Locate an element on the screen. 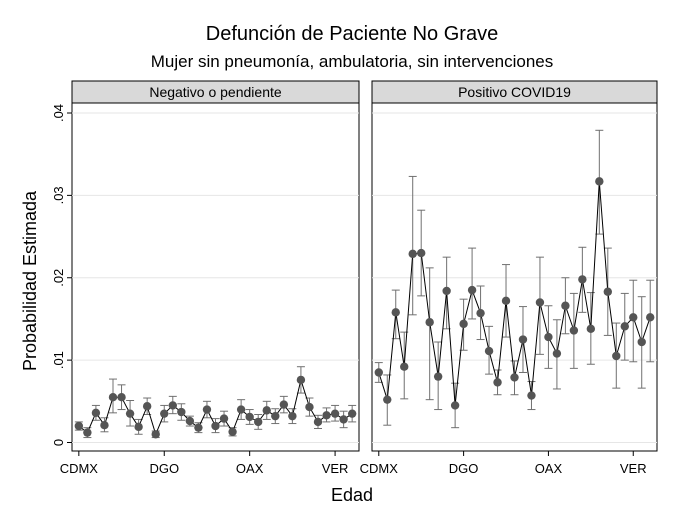  y-tick-label: .02 is located at coordinates (58, 278).